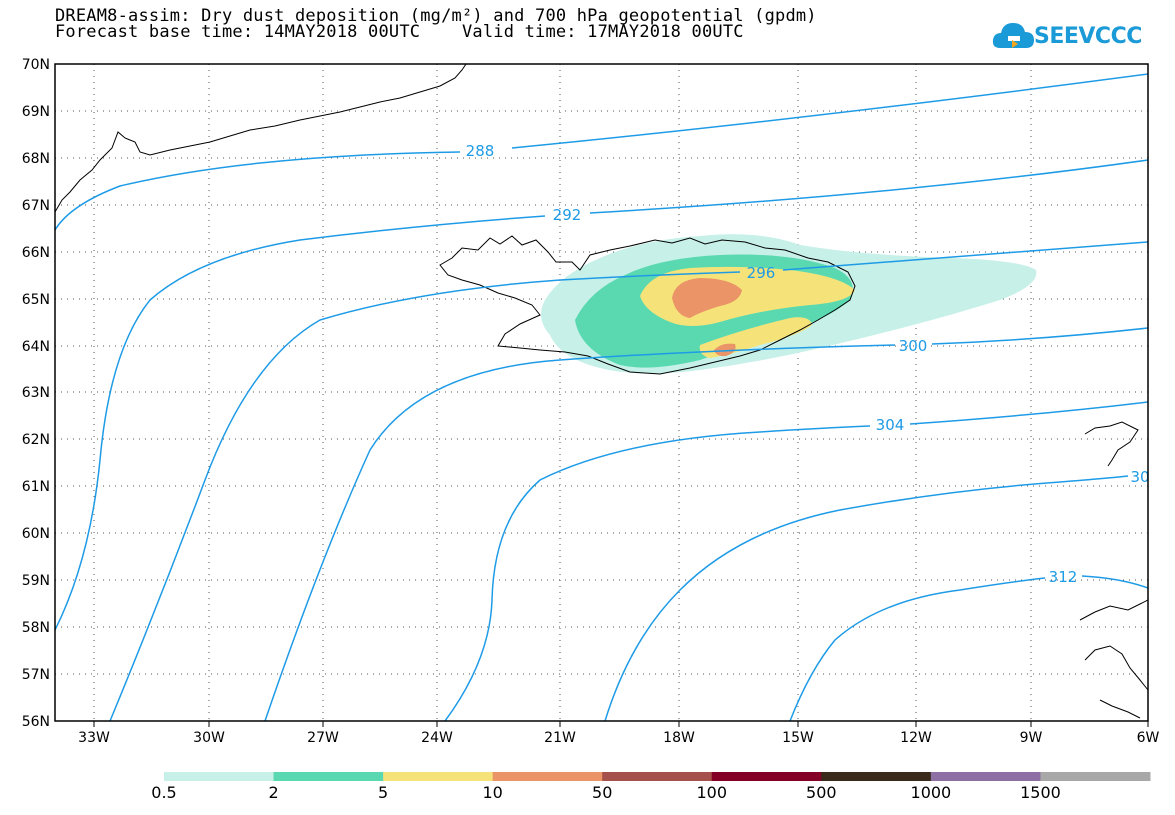  Describe the element at coordinates (1013, 35) in the screenshot. I see `cloud-logo-icon` at that location.